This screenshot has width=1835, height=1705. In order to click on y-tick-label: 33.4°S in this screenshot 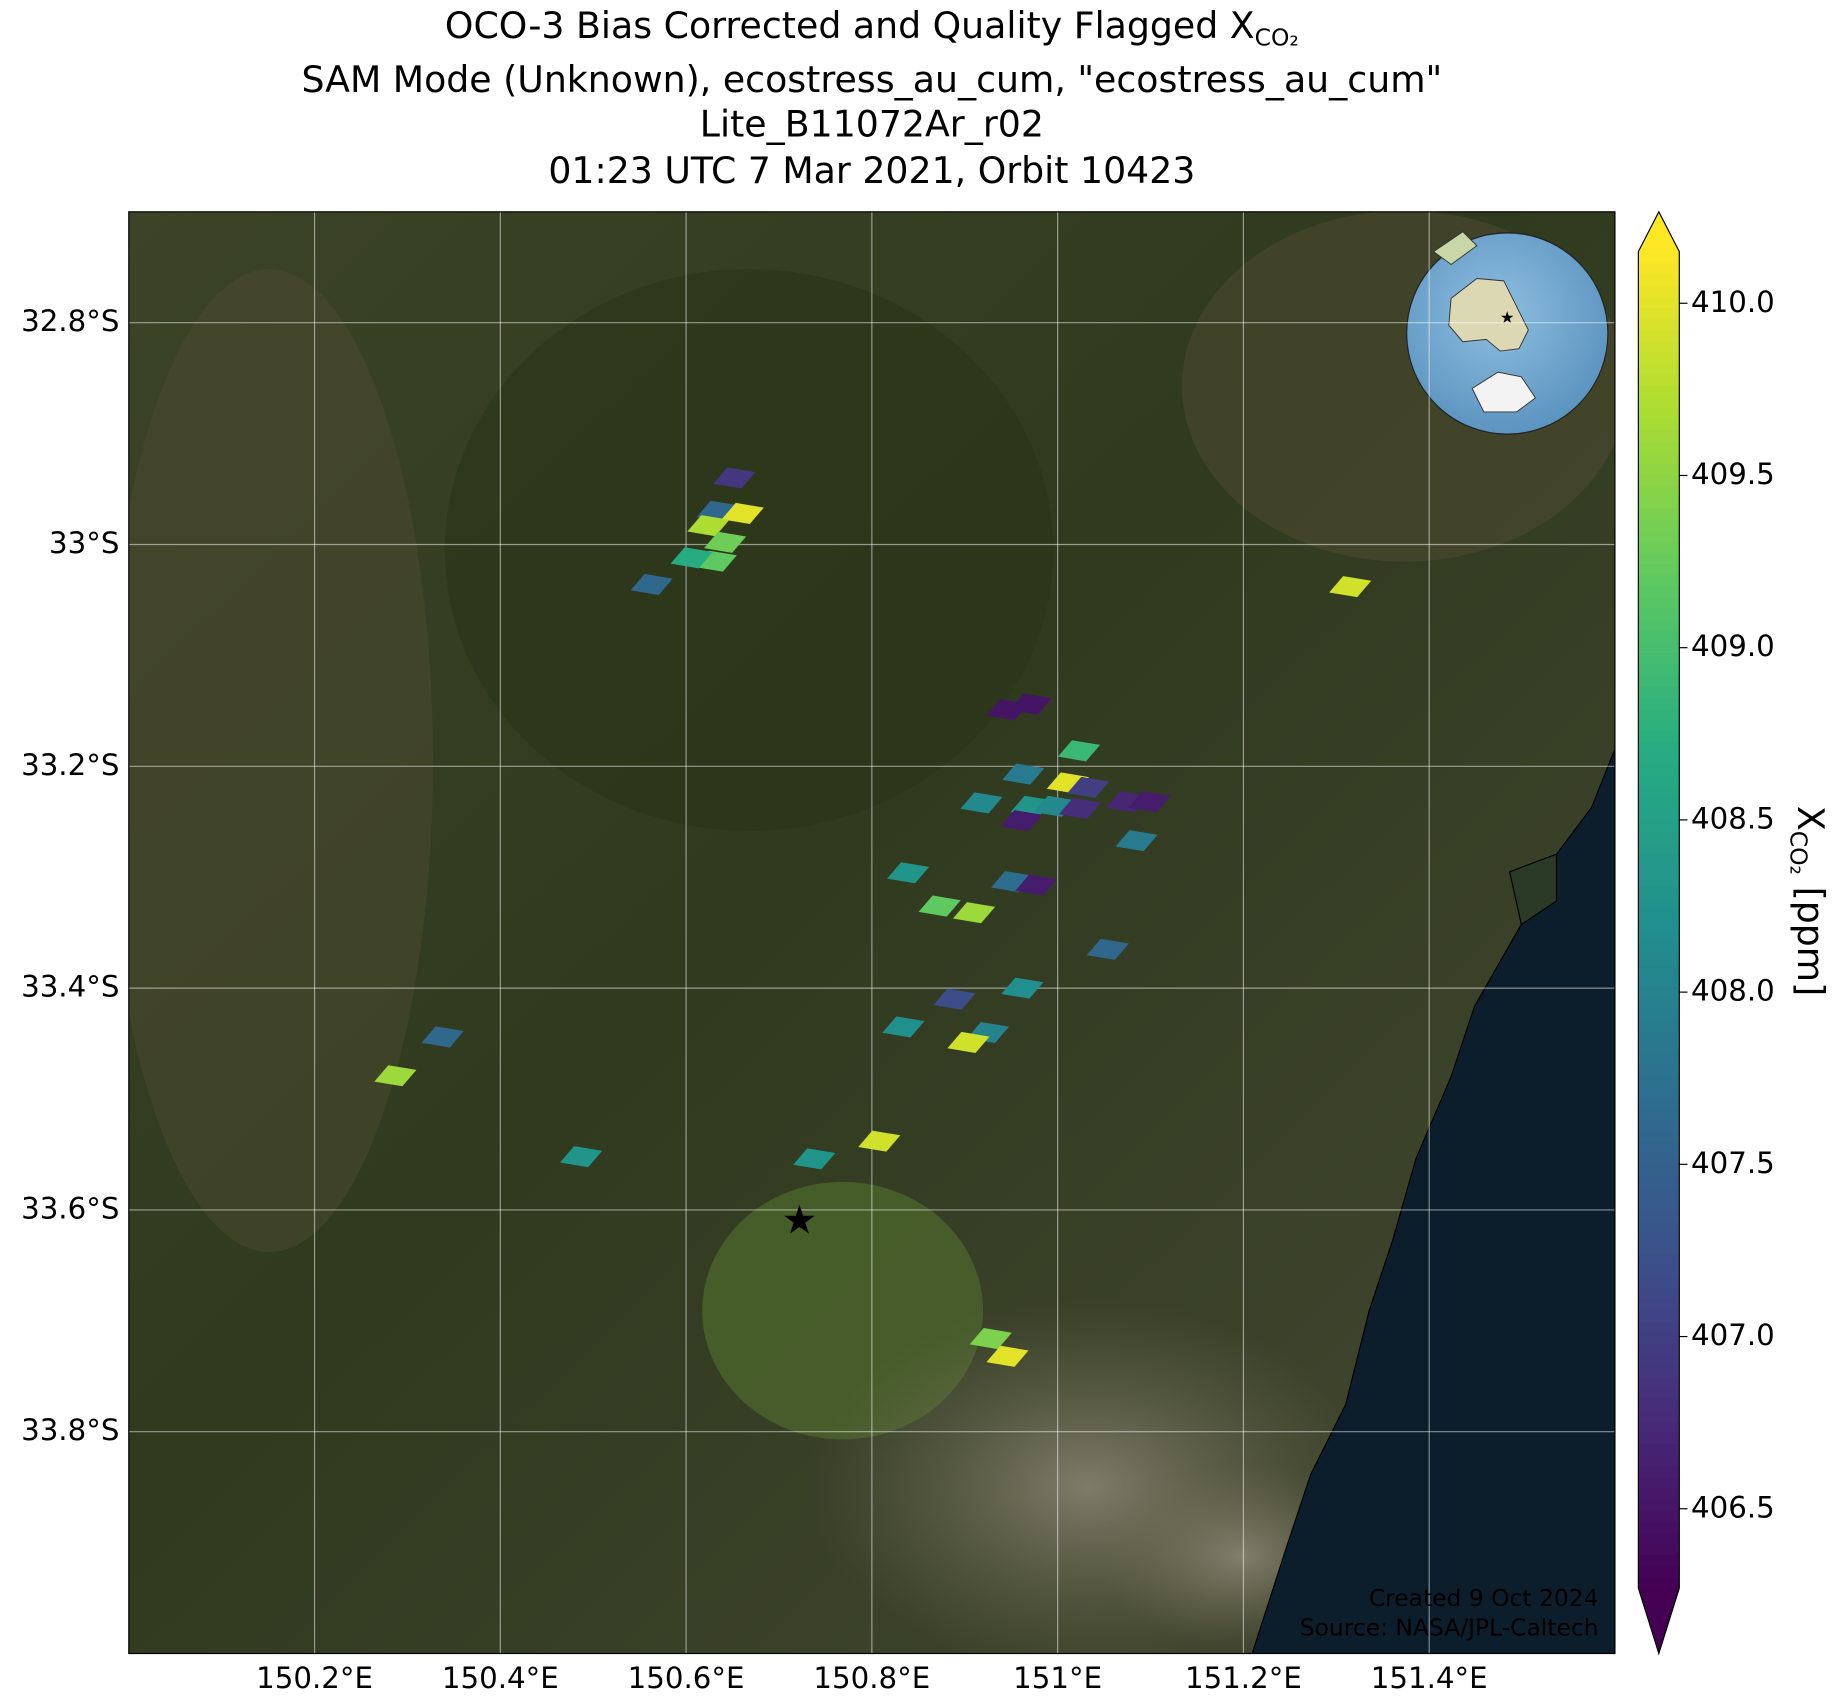, I will do `click(70, 987)`.